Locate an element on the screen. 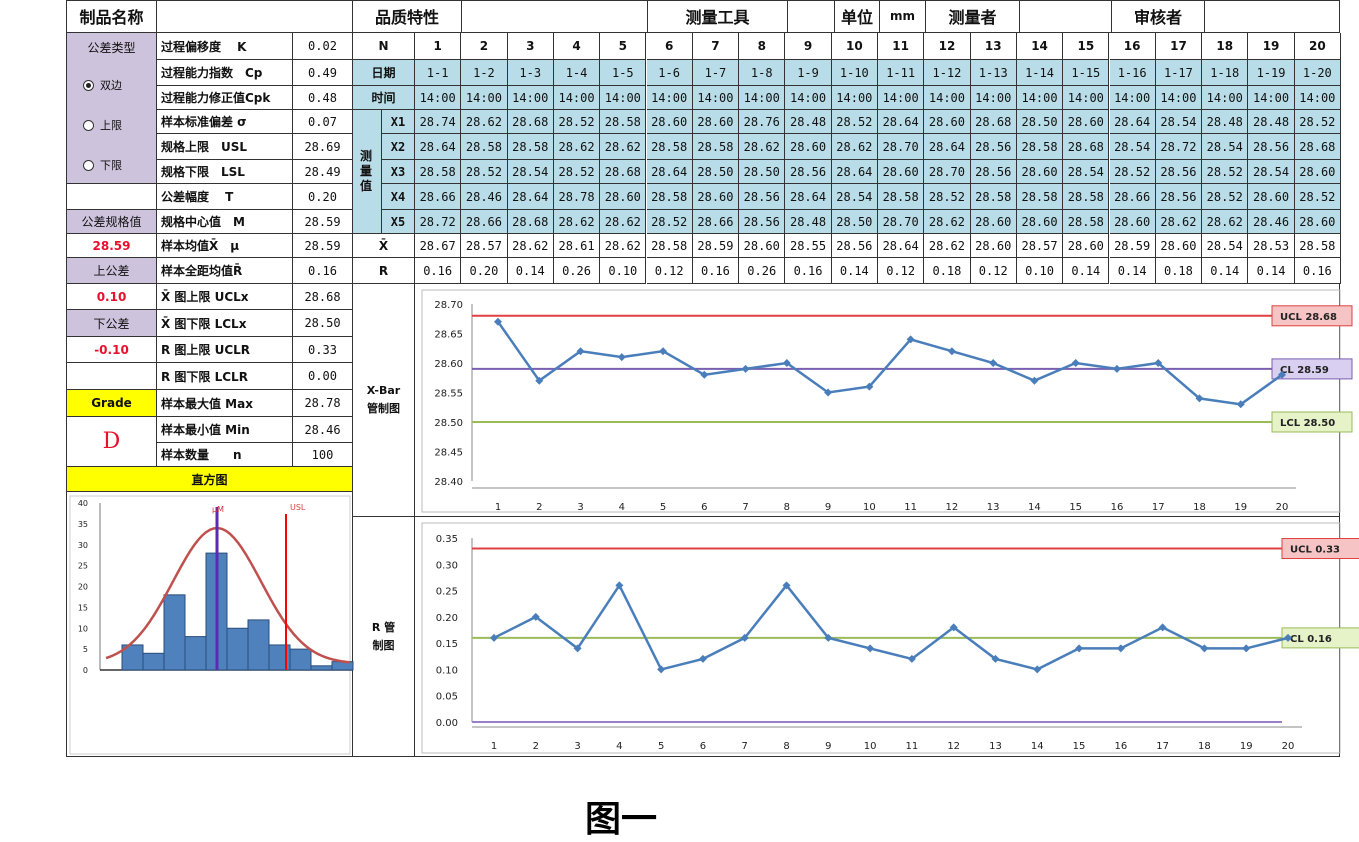 This screenshot has width=1359, height=842. date-cell: 1-14 is located at coordinates (1040, 73).